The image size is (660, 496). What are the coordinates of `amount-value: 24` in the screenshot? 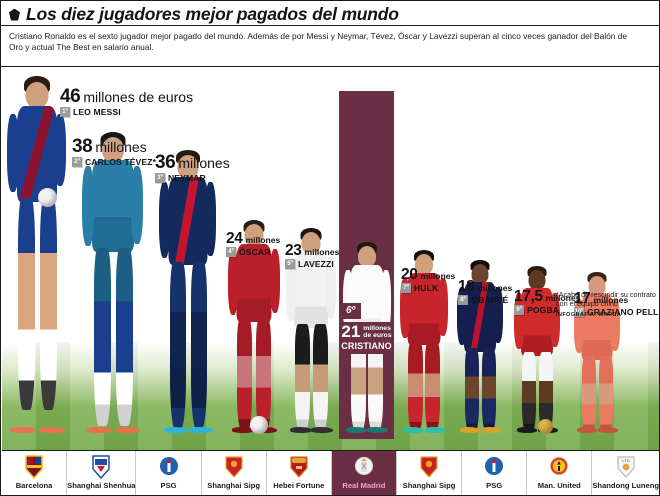 It's located at (234, 238).